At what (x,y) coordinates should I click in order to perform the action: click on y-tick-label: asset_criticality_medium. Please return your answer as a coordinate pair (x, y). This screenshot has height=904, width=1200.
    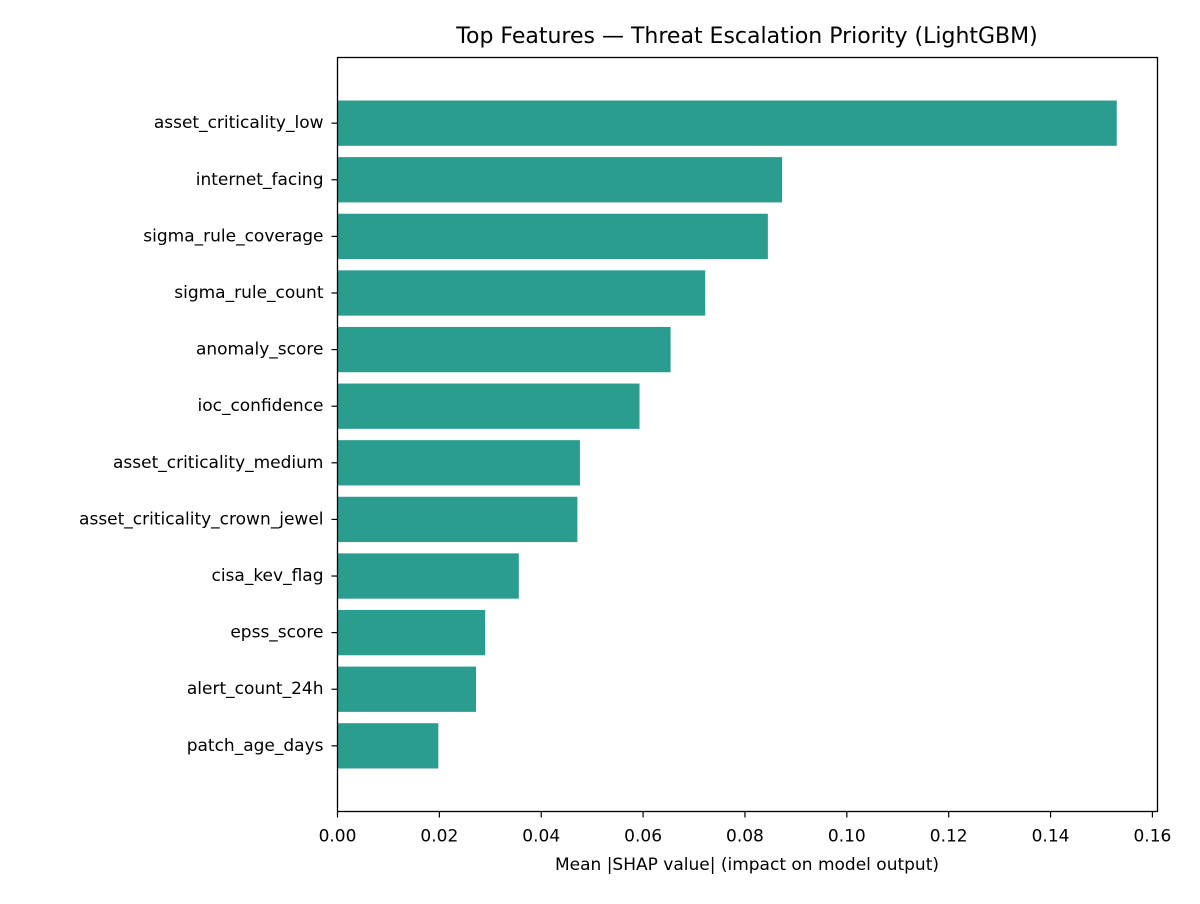
    Looking at the image, I should click on (218, 463).